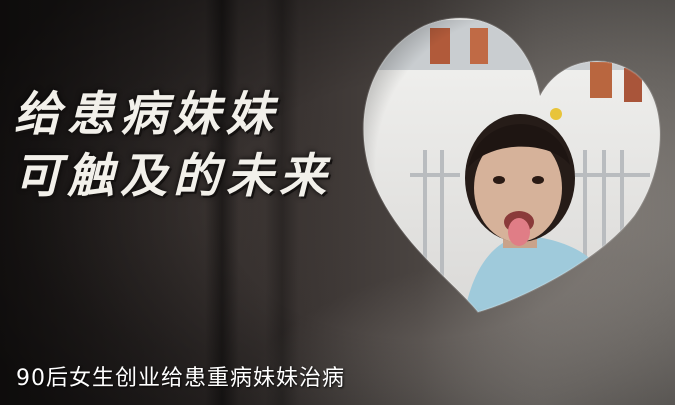 The width and height of the screenshot is (675, 405). Describe the element at coordinates (173, 176) in the screenshot. I see `headline-line-2: 可触及的未来` at that location.